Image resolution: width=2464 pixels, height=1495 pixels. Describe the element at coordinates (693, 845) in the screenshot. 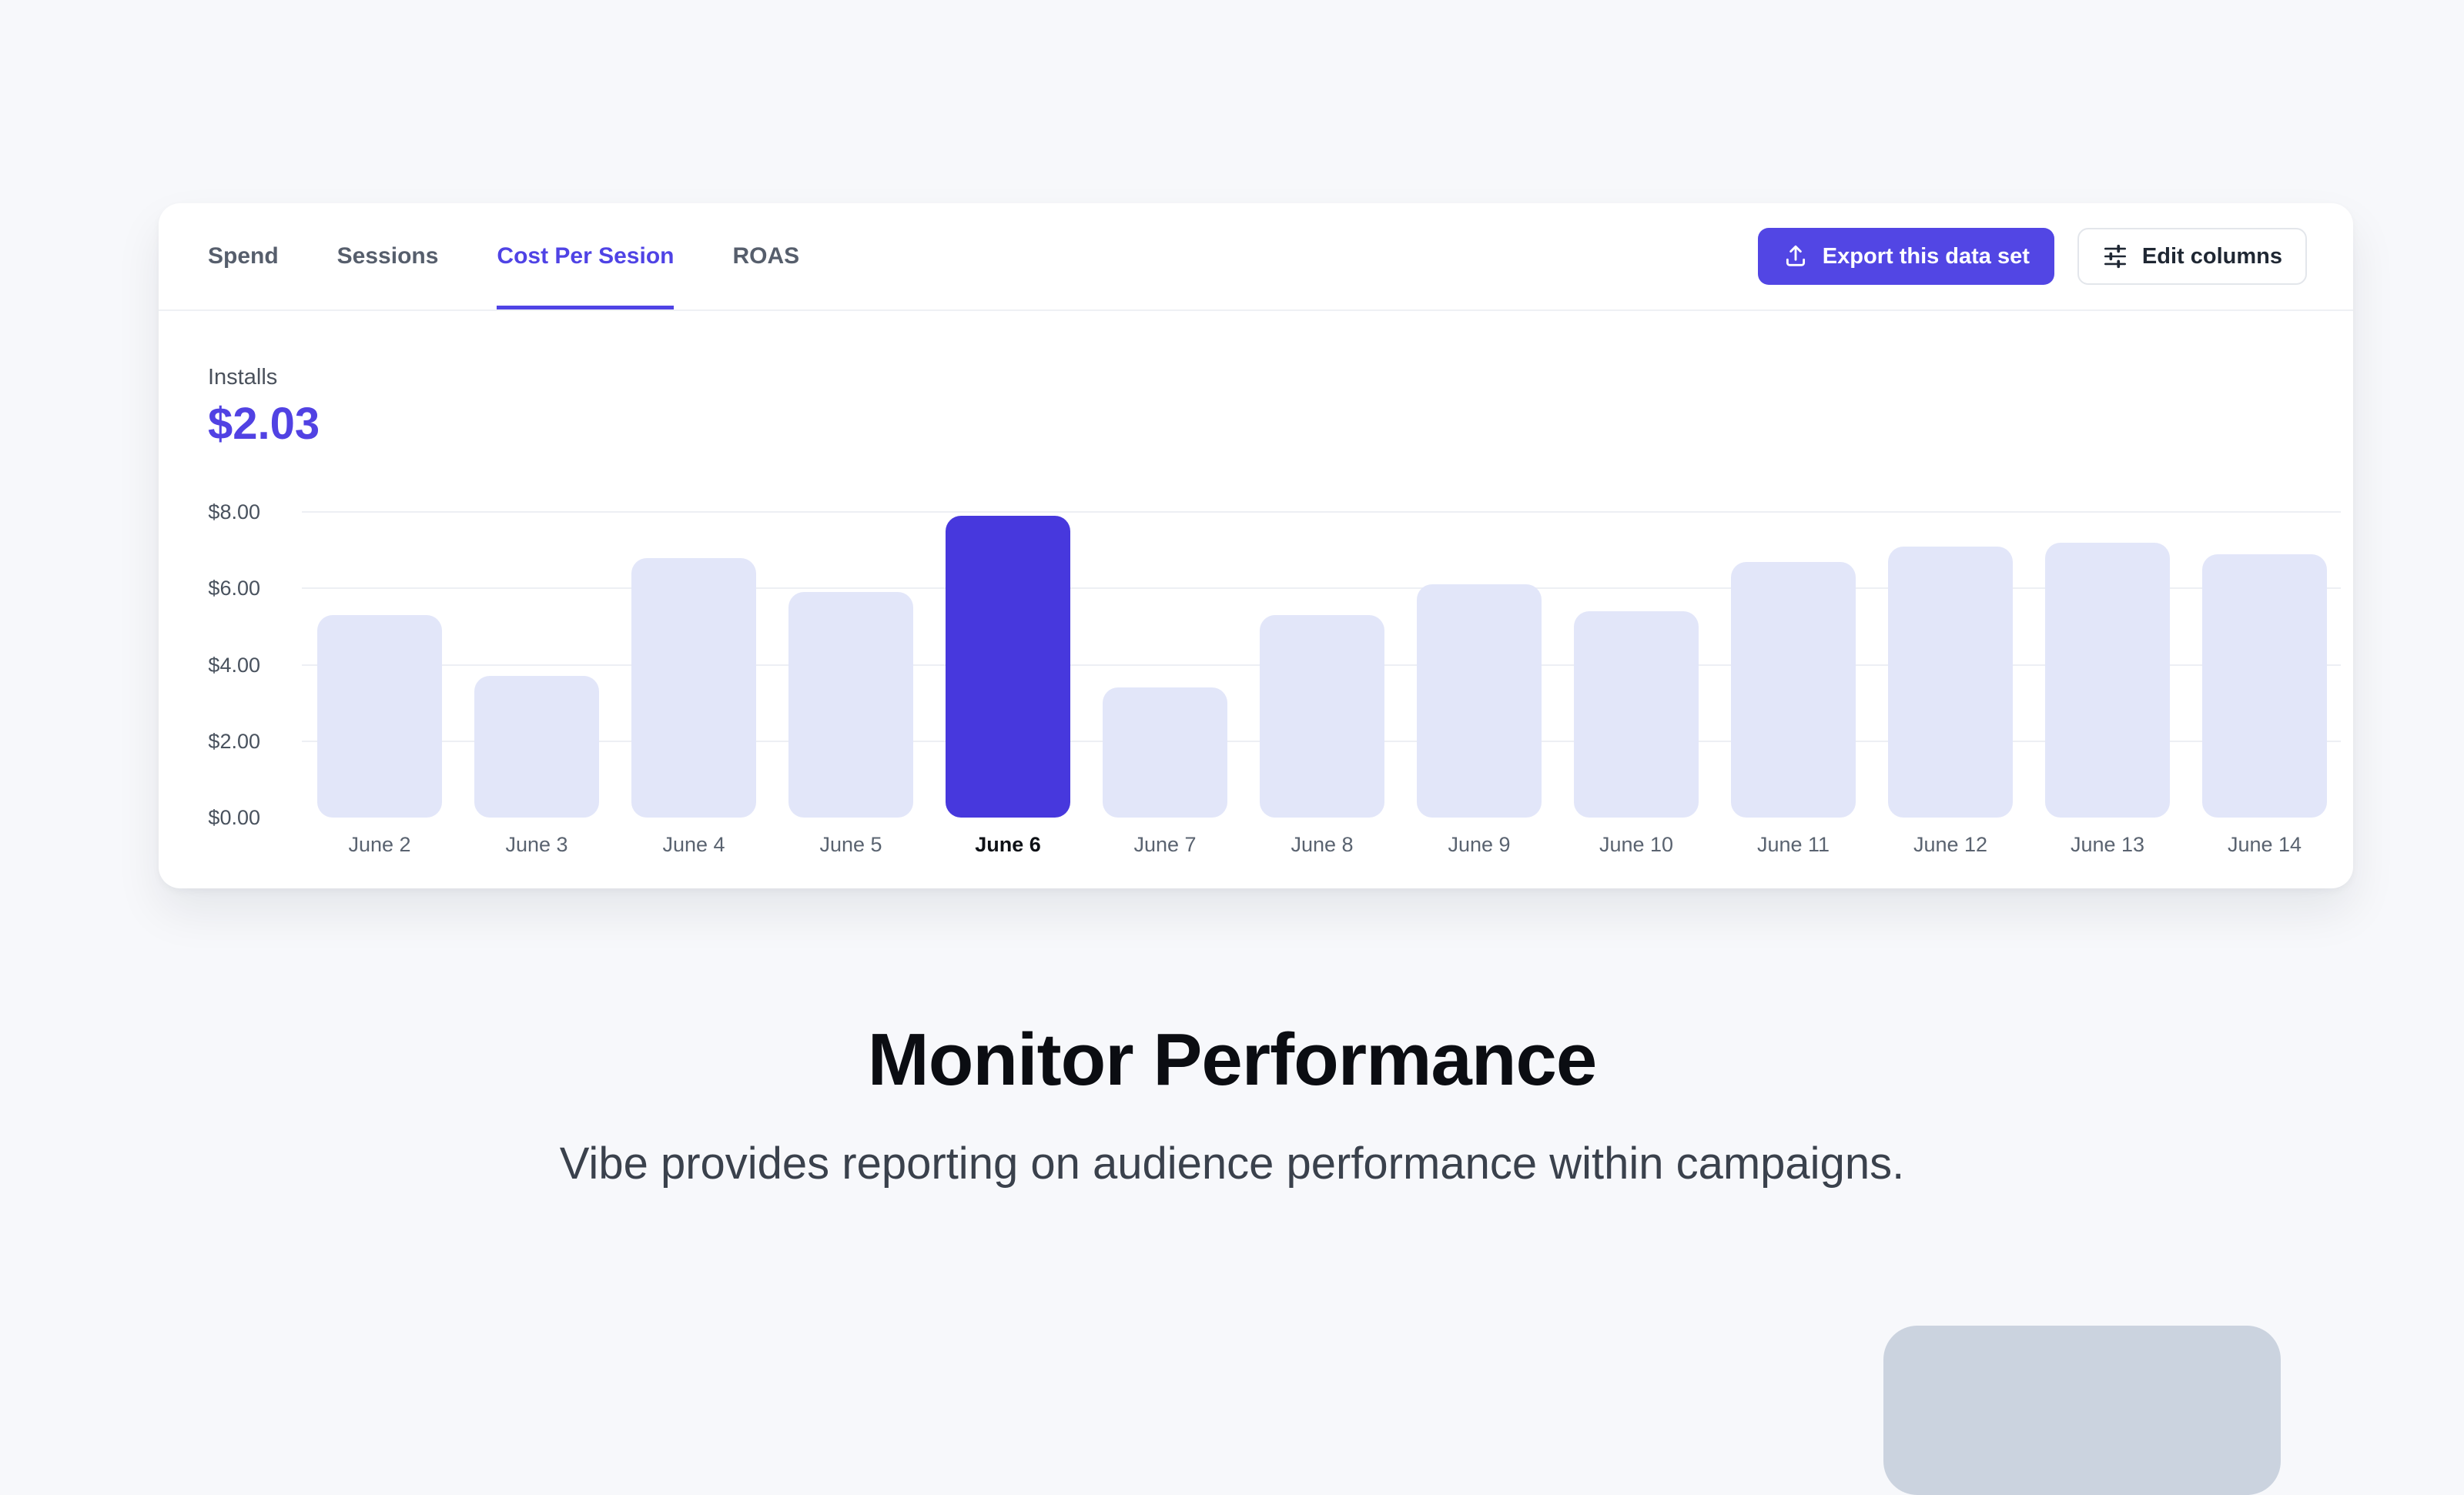

I see `x-axis-label: June 4` at that location.